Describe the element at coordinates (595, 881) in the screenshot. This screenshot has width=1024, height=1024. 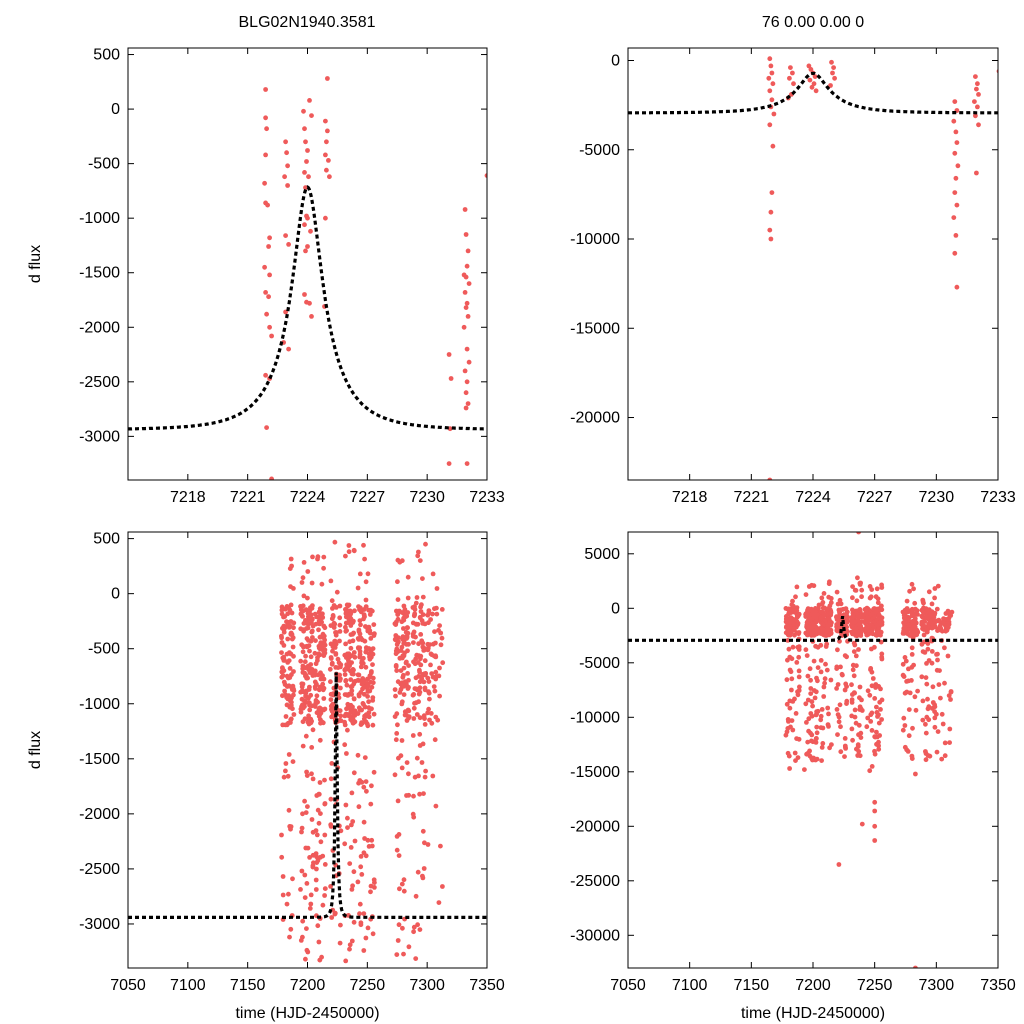
I see `y-tick-label: -25000` at that location.